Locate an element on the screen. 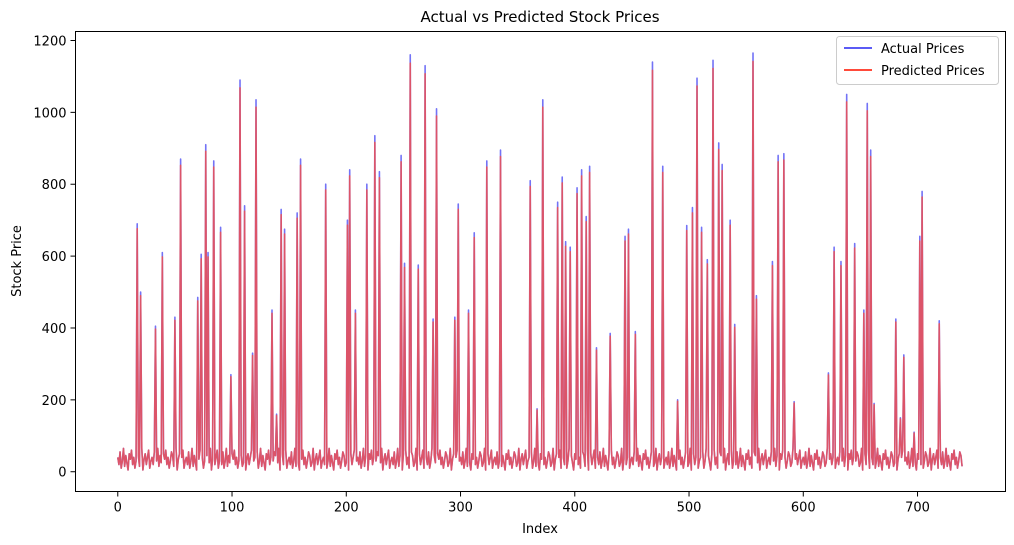 The height and width of the screenshot is (545, 1014). legend: Actual Prices Predicted Prices is located at coordinates (917, 60).